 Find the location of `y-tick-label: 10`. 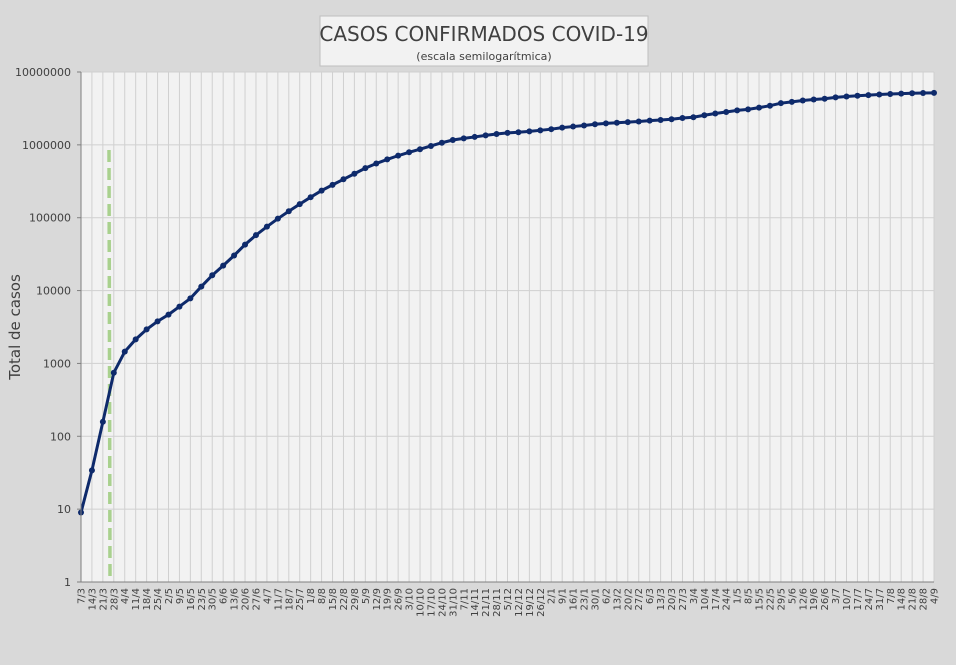

y-tick-label: 10 is located at coordinates (64, 509).